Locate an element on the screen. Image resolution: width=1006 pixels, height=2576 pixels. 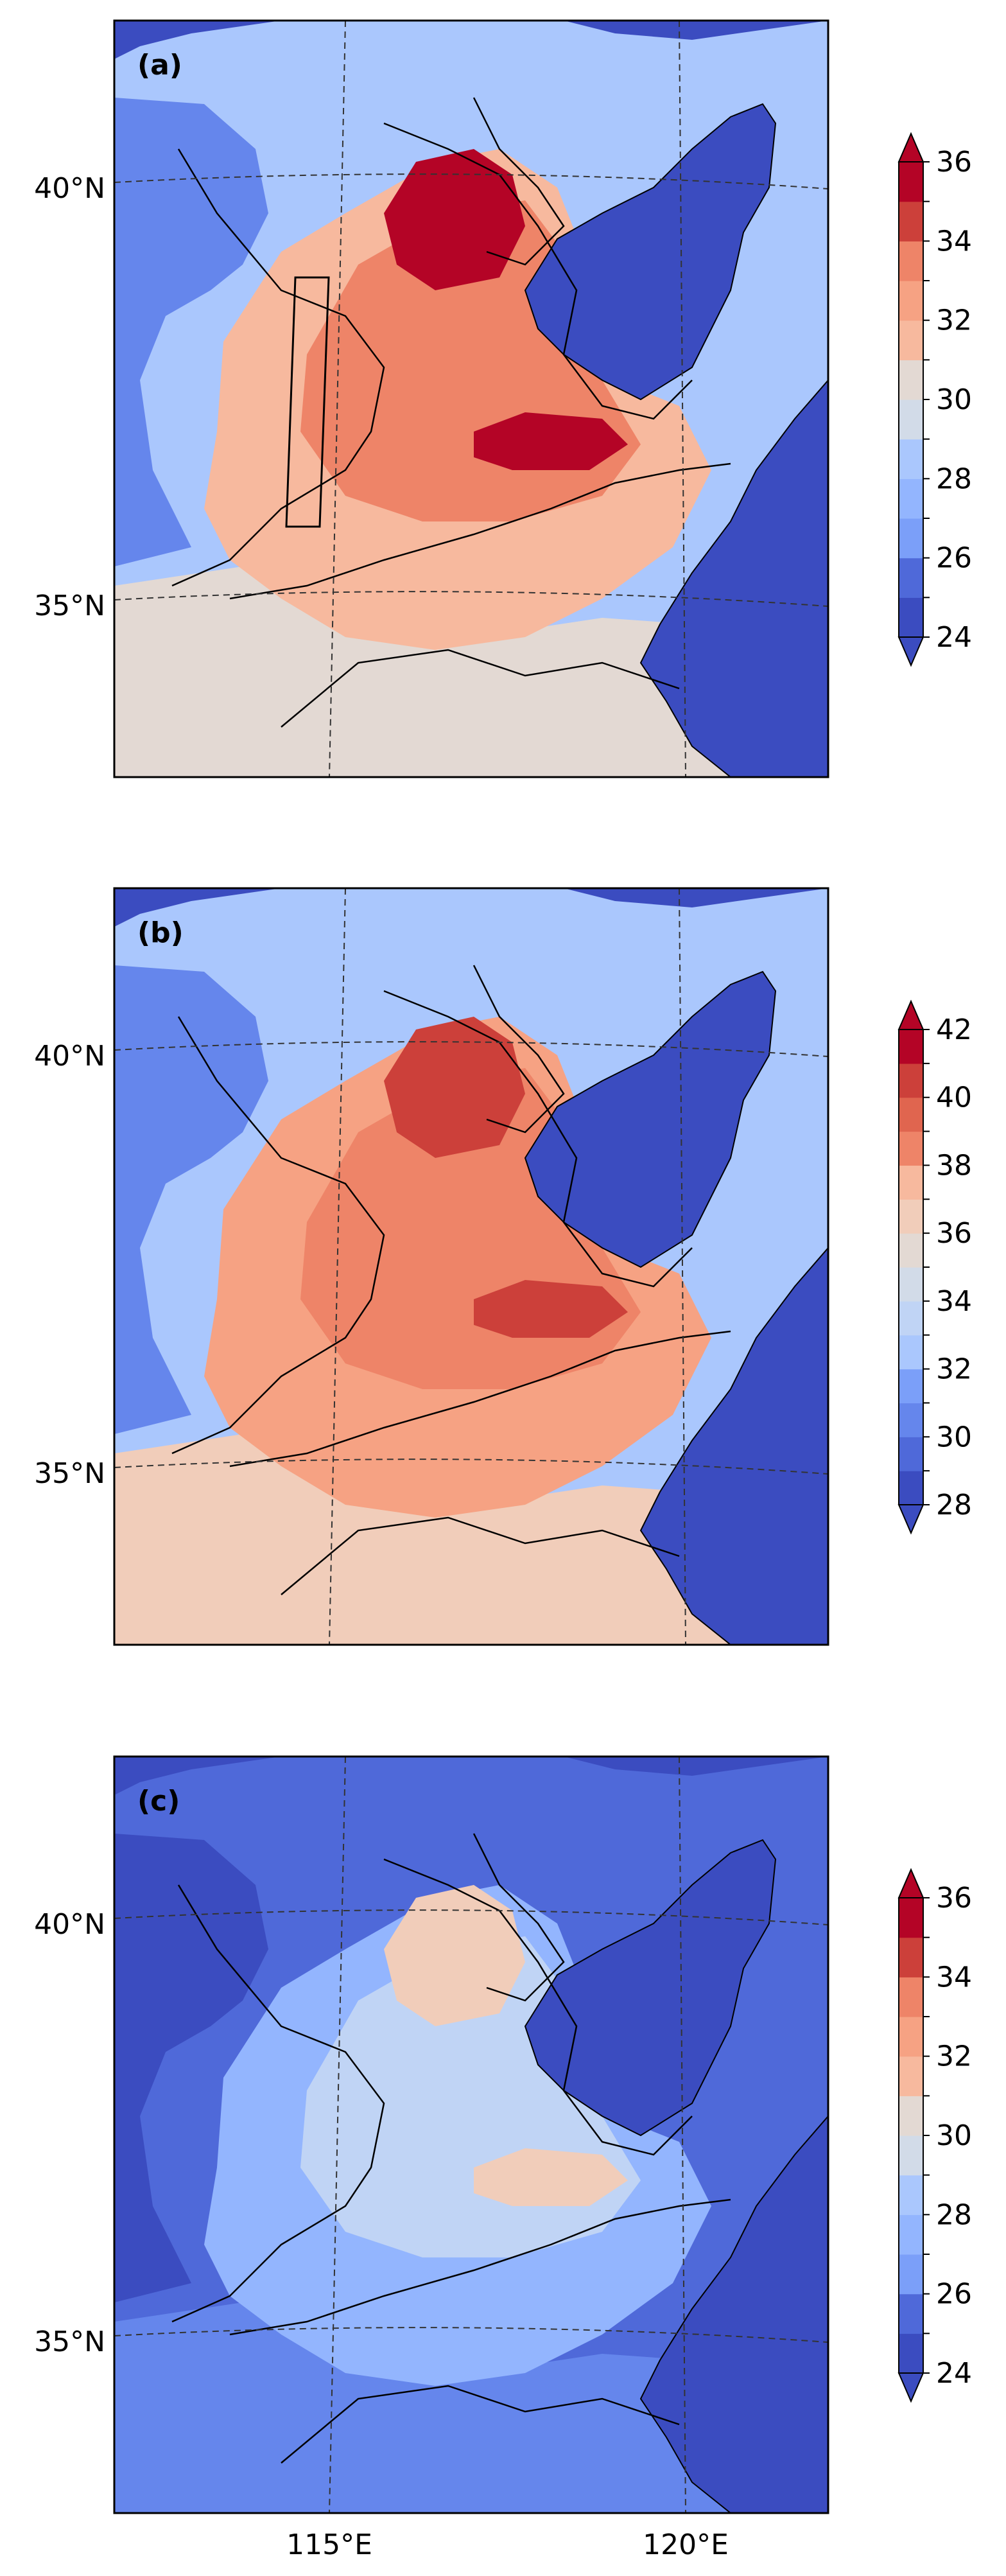
panel-label: (a) is located at coordinates (160, 65).